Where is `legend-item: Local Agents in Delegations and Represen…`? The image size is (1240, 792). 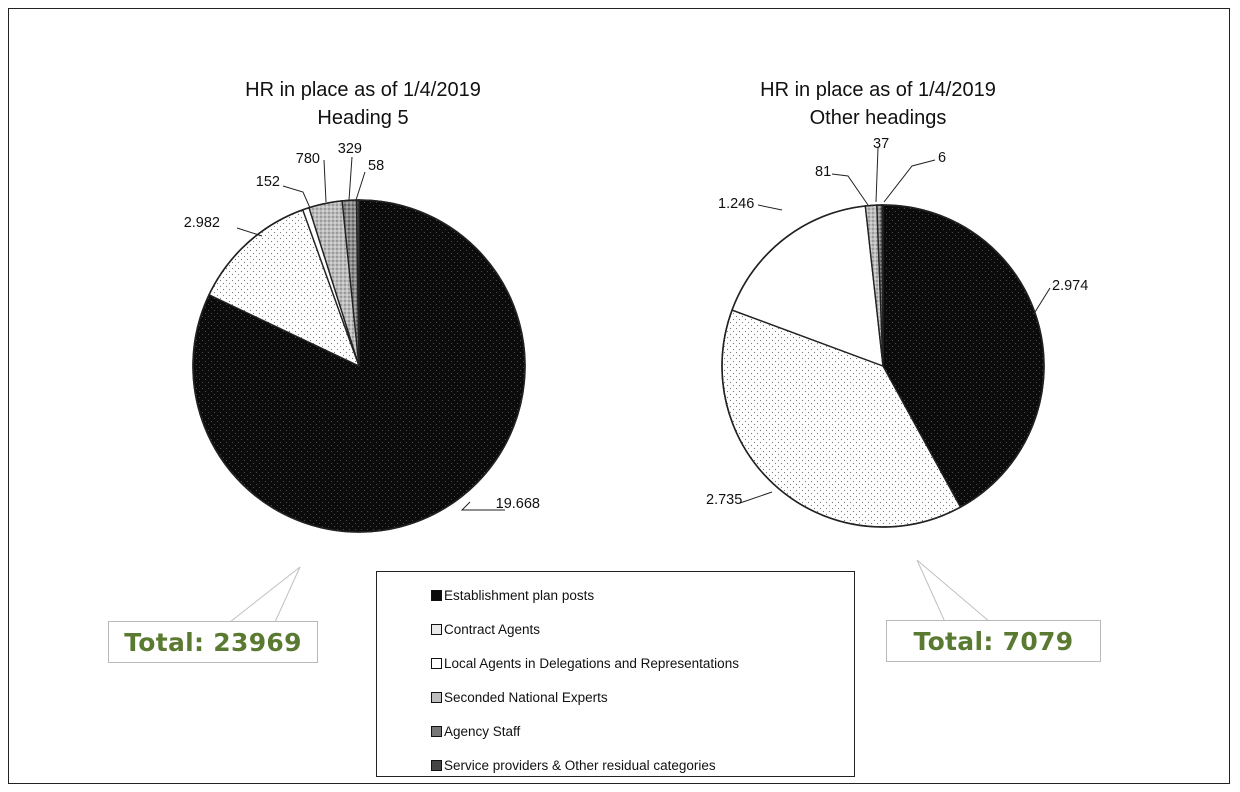 legend-item: Local Agents in Delegations and Represen… is located at coordinates (615, 663).